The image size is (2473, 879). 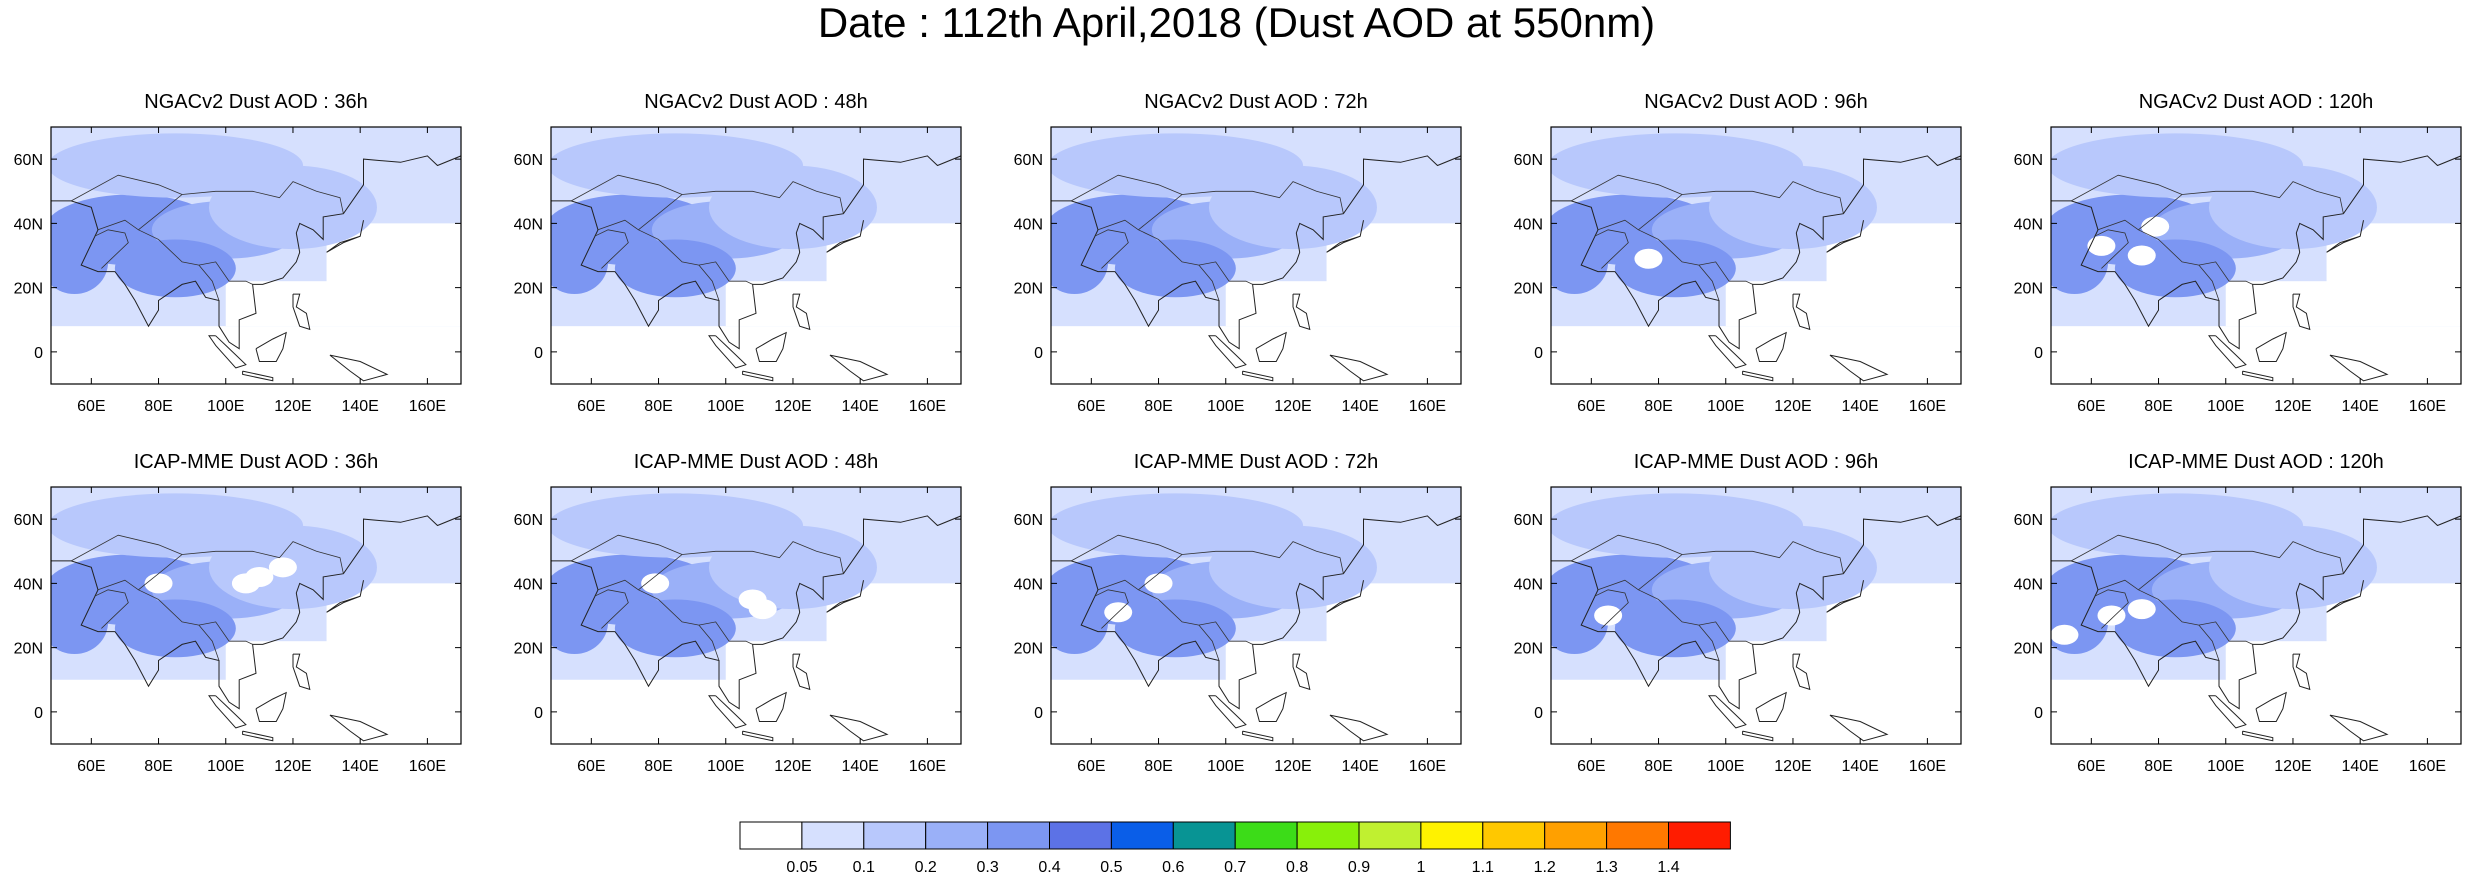 What do you see at coordinates (1256, 102) in the screenshot?
I see `panel-title: NGACv2 Dust AOD : 72h` at bounding box center [1256, 102].